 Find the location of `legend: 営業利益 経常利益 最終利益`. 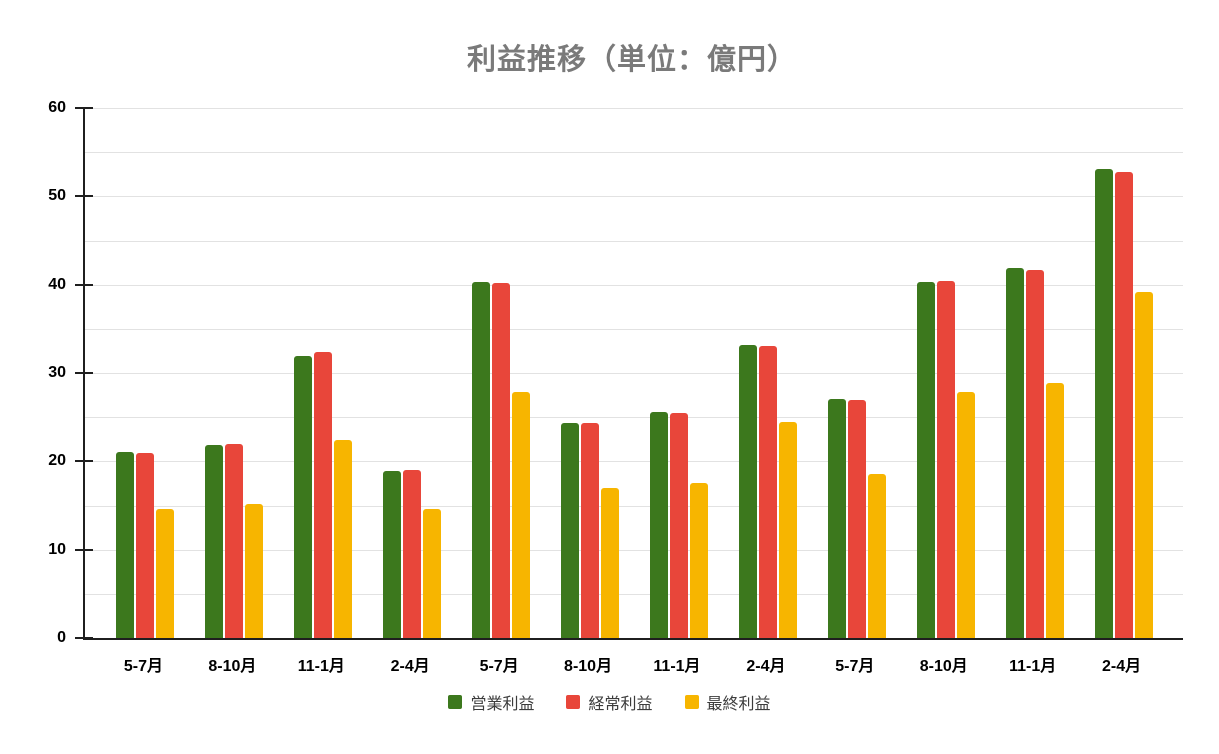

legend: 営業利益 経常利益 最終利益 is located at coordinates (609, 702).